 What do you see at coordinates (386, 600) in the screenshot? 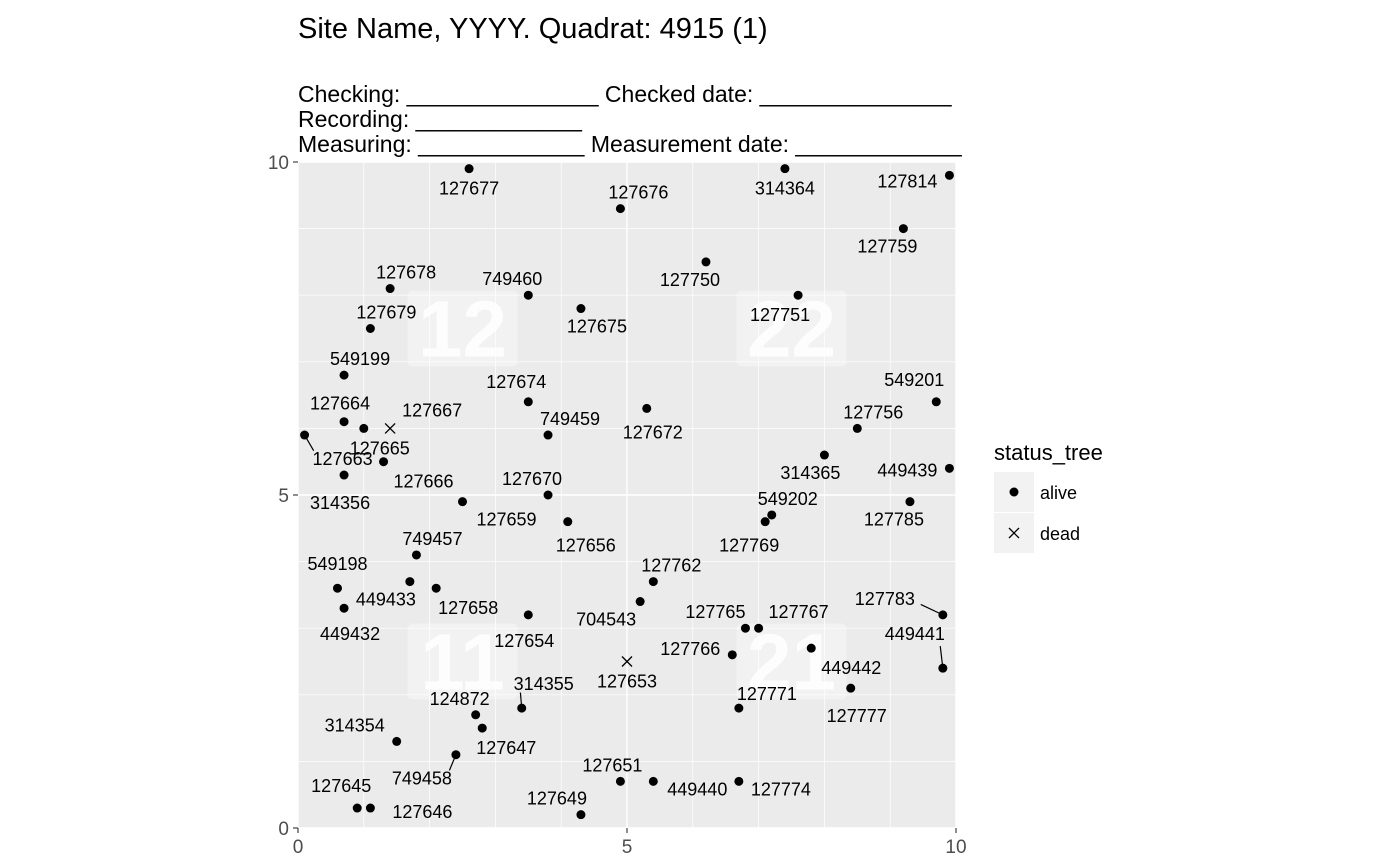
I see `tree-tag-label: 449433` at bounding box center [386, 600].